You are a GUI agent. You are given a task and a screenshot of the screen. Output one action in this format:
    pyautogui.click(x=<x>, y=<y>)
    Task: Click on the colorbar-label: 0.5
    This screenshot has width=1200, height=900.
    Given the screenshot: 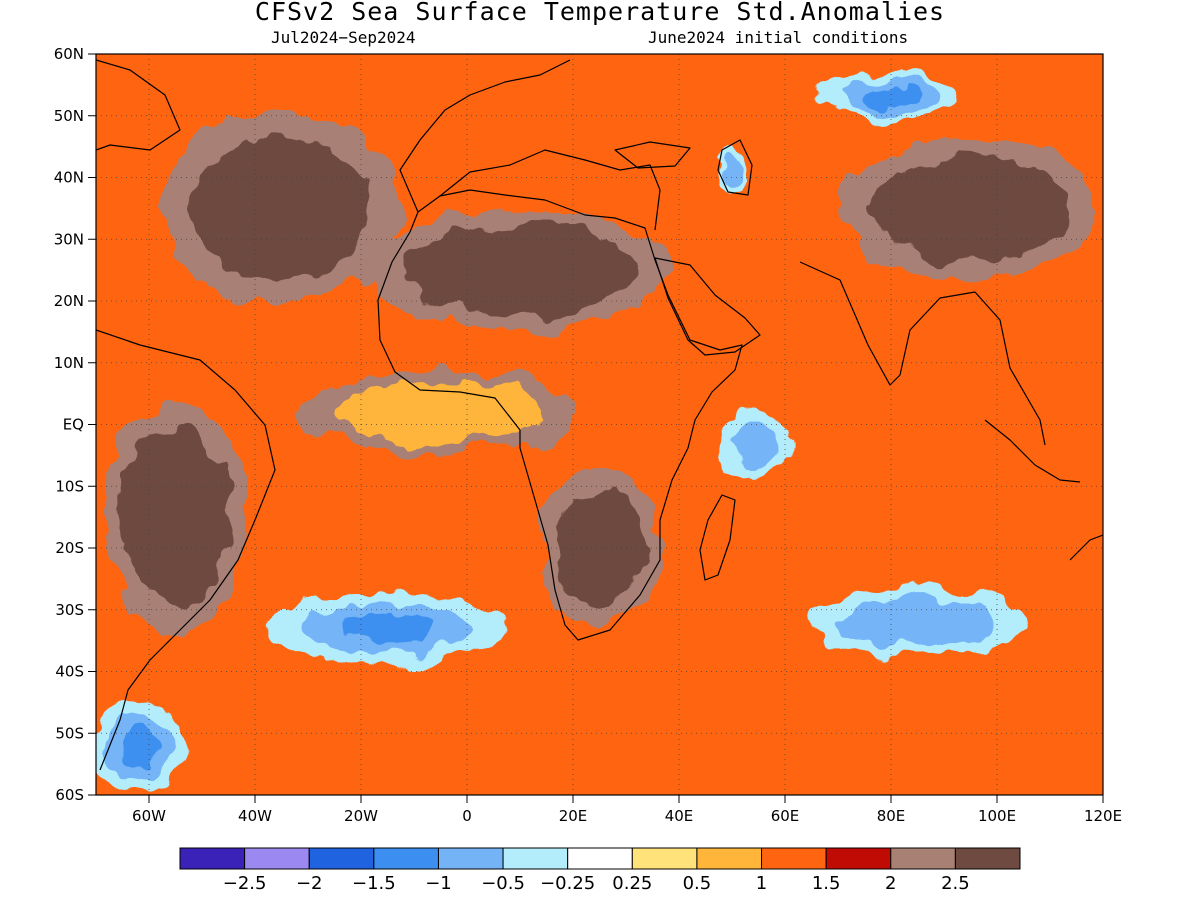 What is the action you would take?
    pyautogui.click(x=697, y=883)
    